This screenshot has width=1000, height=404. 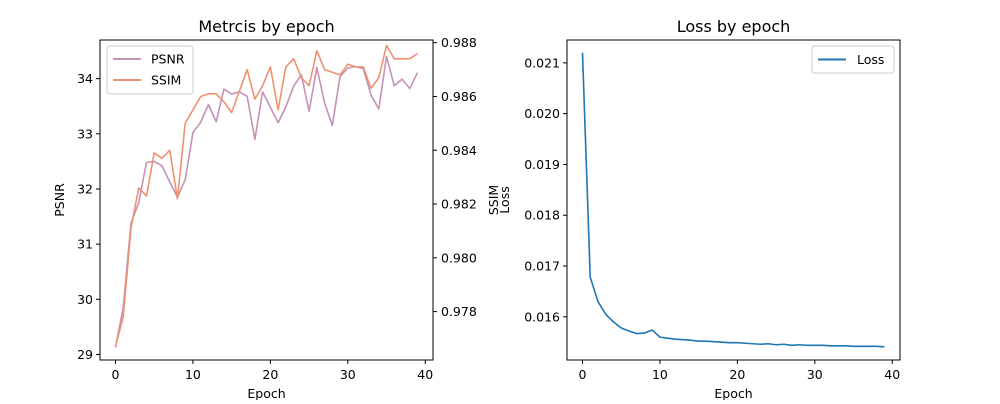 What do you see at coordinates (459, 150) in the screenshot?
I see `y2-tick-label: 0.984` at bounding box center [459, 150].